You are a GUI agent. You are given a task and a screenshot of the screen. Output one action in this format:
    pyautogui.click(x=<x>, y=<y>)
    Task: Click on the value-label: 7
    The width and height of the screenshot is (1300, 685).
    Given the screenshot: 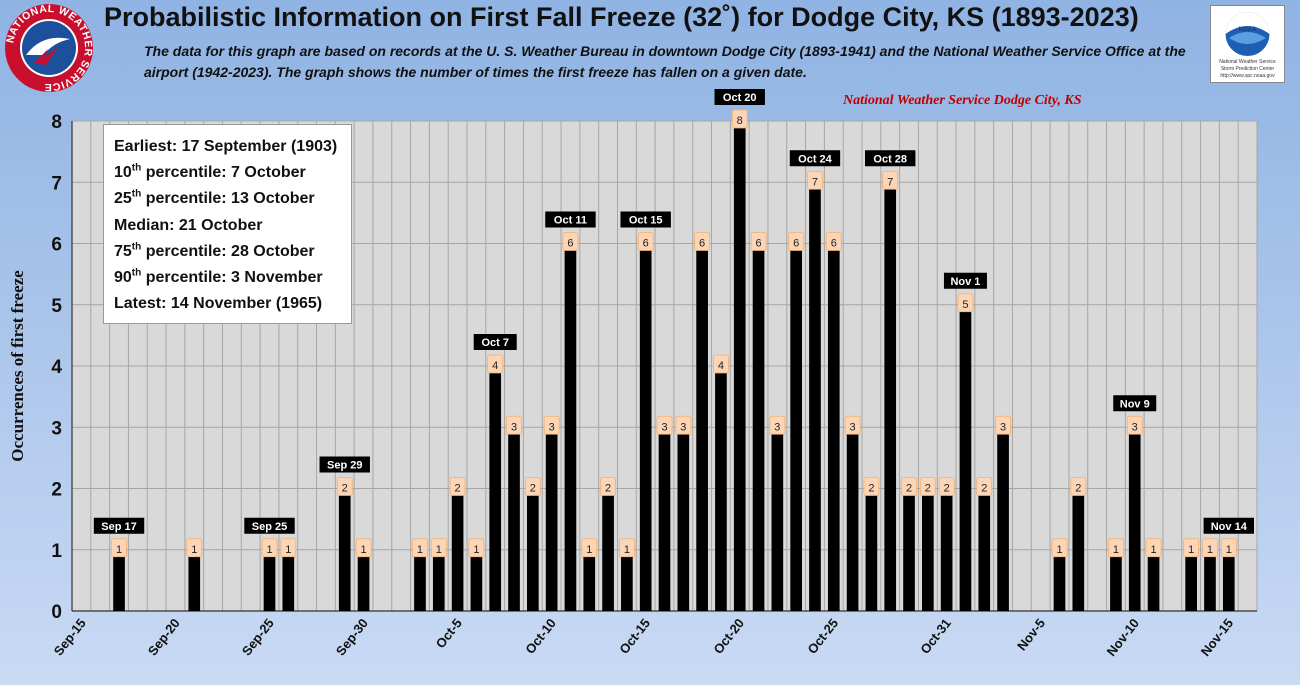 What is the action you would take?
    pyautogui.click(x=890, y=182)
    